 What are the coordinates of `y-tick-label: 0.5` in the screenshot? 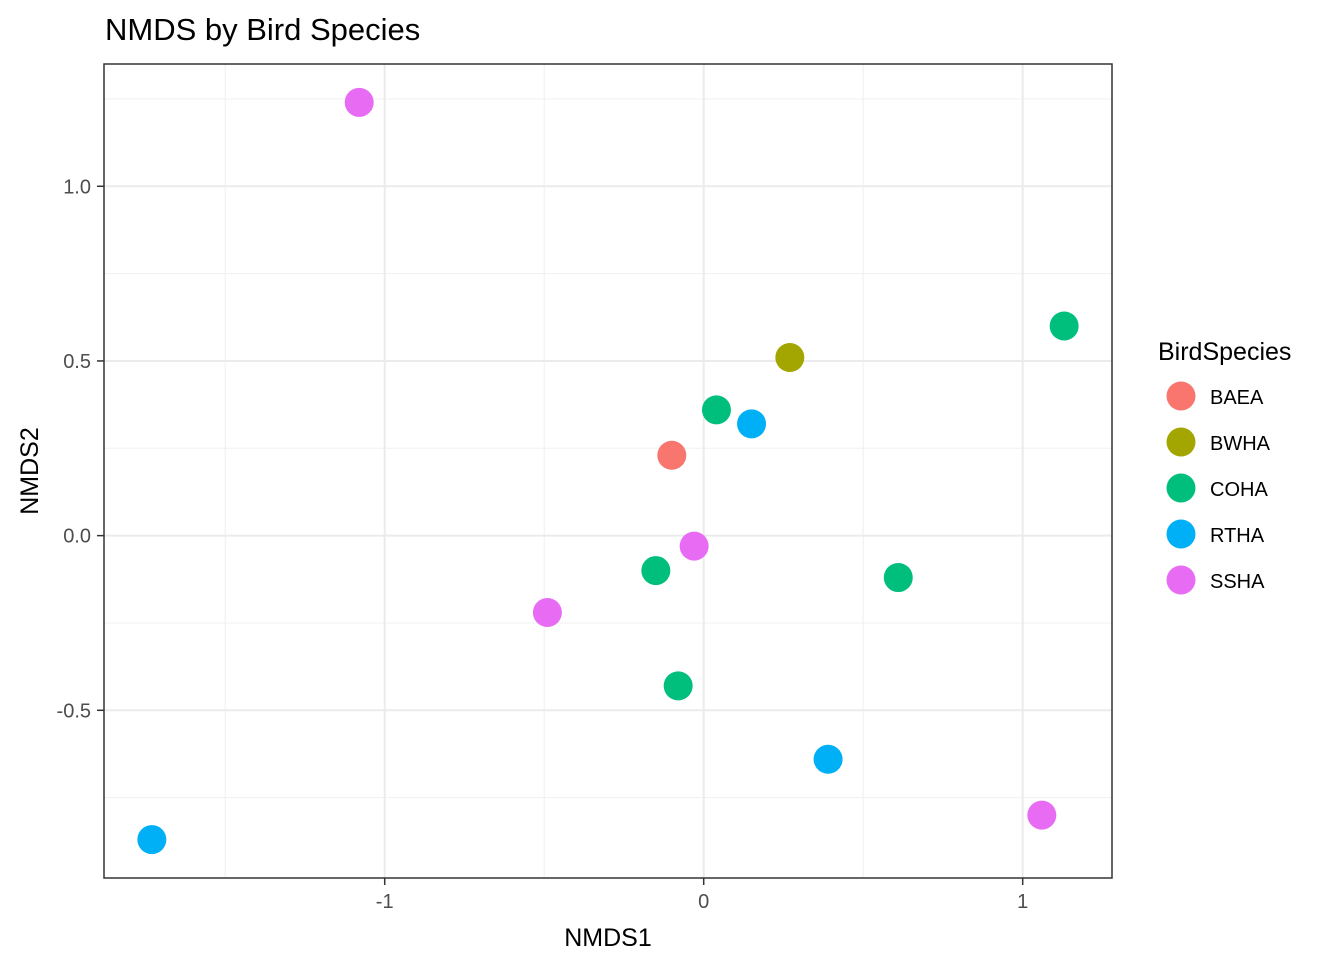 It's located at (77, 362).